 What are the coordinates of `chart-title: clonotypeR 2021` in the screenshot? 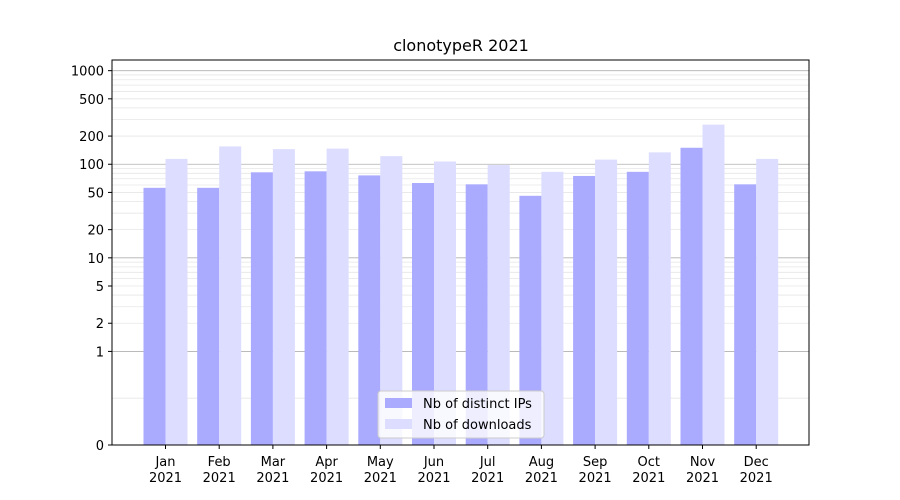 It's located at (461, 45).